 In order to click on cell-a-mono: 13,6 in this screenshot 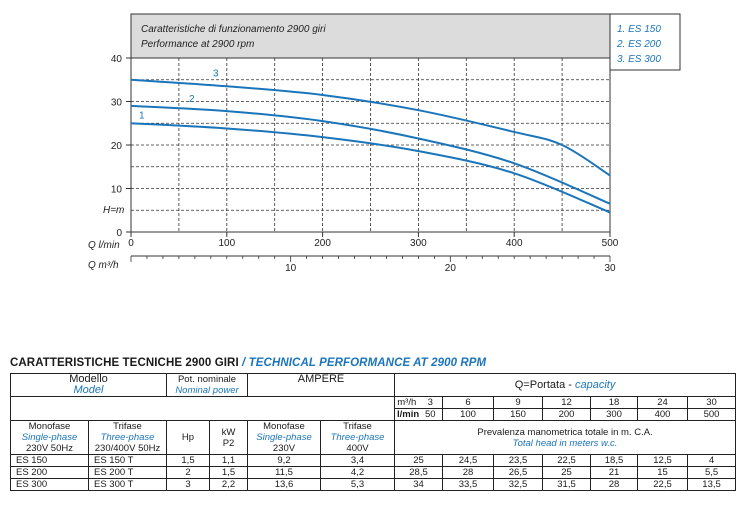, I will do `click(284, 484)`.